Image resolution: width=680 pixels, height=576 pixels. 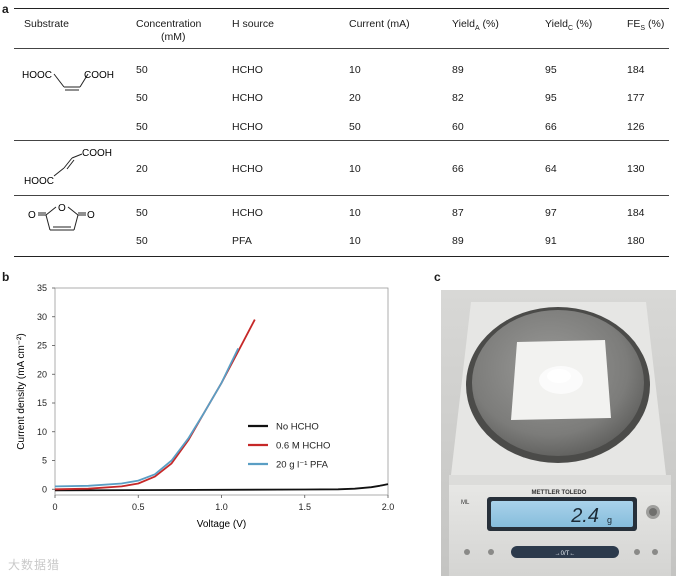 What do you see at coordinates (42, 432) in the screenshot?
I see `y-tick-label: 10` at bounding box center [42, 432].